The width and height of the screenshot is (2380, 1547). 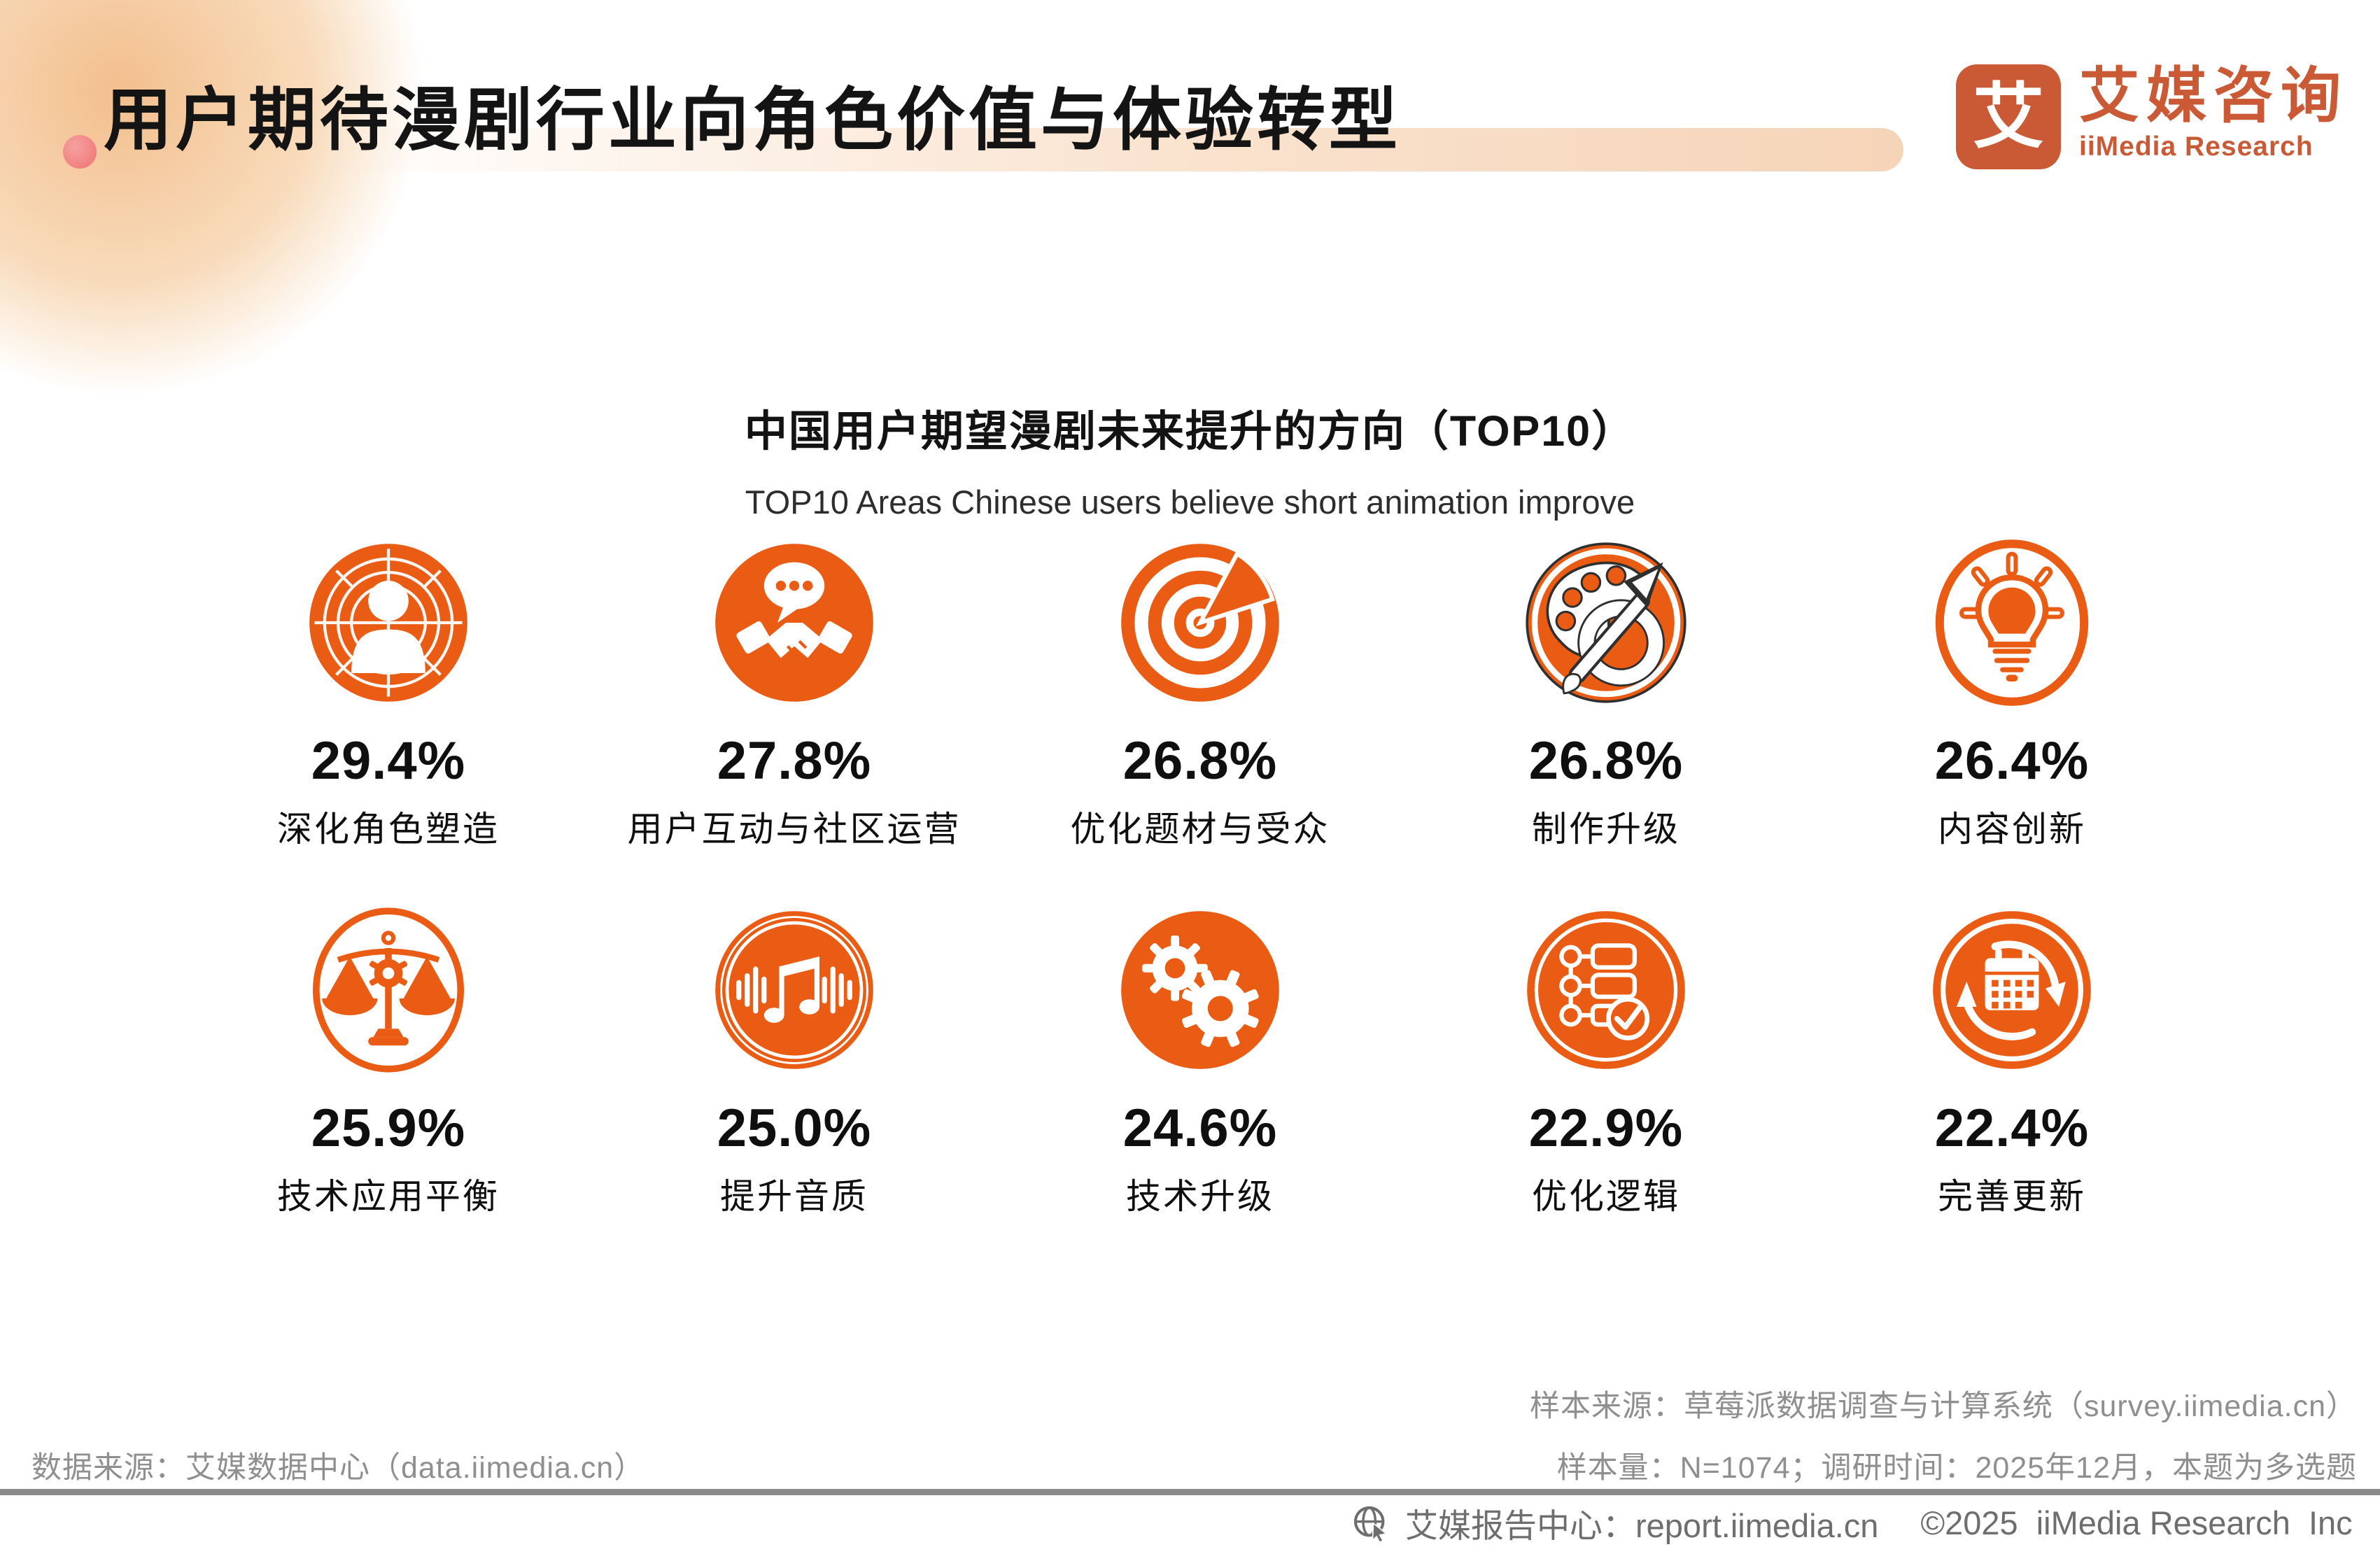 I want to click on item-percentage: 25.0%, so click(x=794, y=1128).